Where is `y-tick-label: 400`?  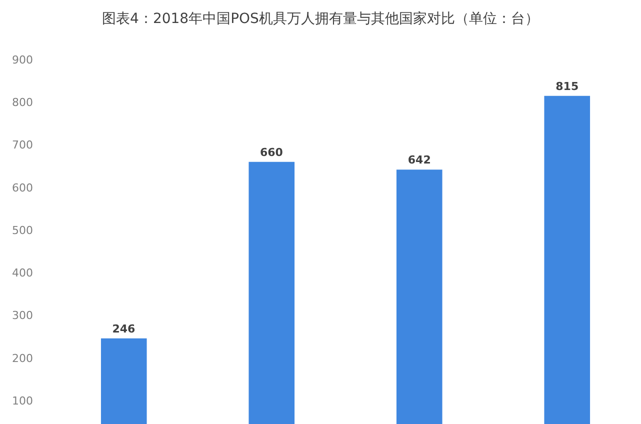
y-tick-label: 400 is located at coordinates (22, 273).